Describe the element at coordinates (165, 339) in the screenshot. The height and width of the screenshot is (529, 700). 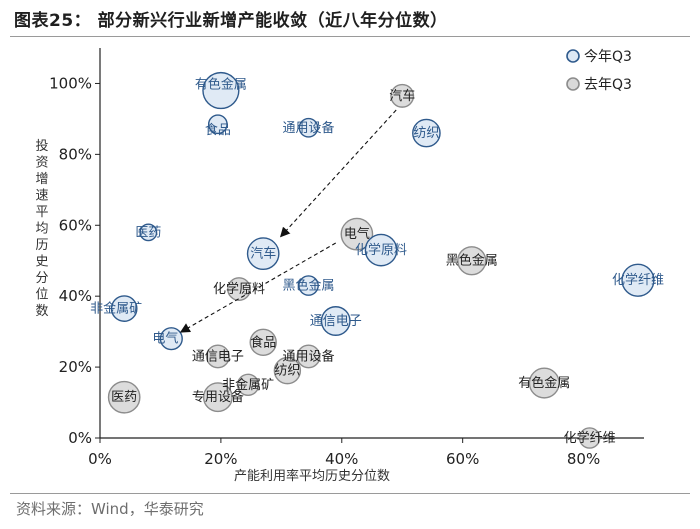
I see `bubble-label-this-year: 电气` at that location.